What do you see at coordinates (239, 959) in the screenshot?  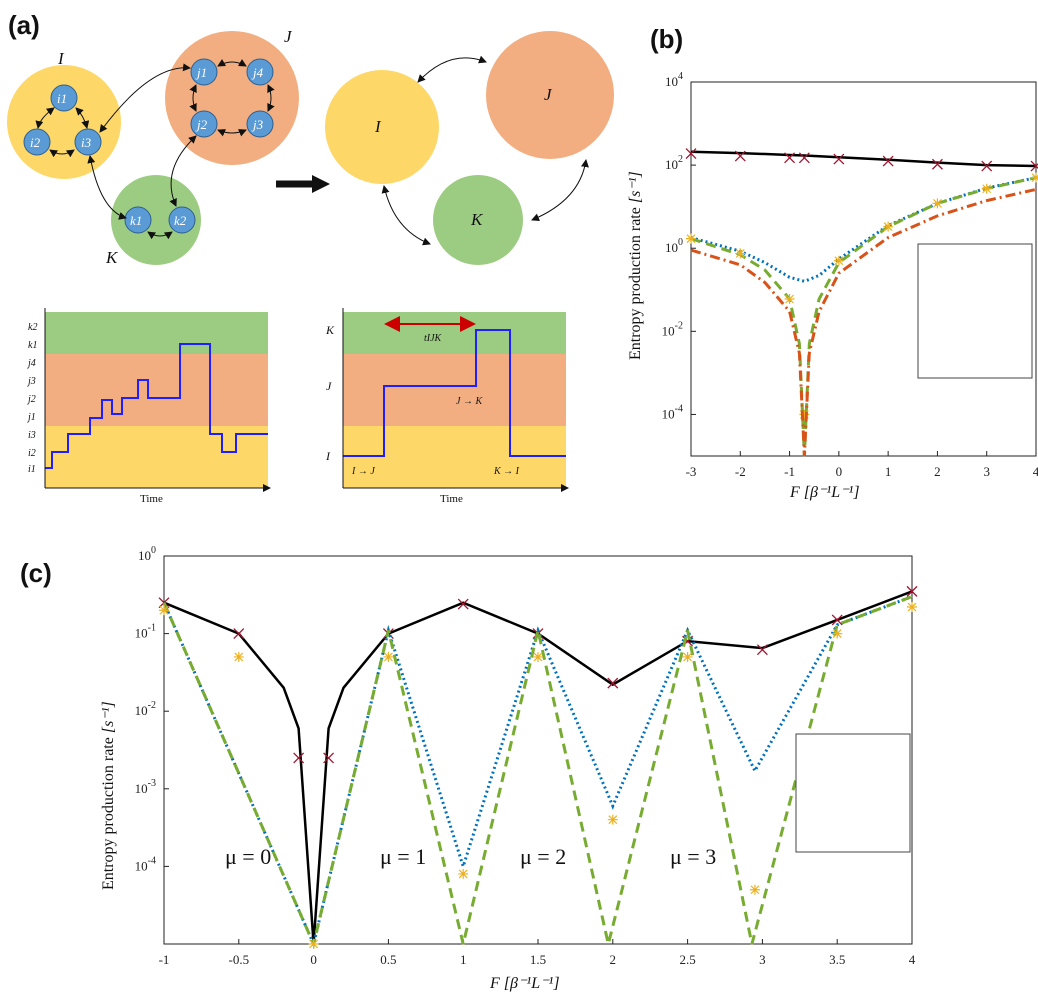 I see `x-tick-label: -0.5` at bounding box center [239, 959].